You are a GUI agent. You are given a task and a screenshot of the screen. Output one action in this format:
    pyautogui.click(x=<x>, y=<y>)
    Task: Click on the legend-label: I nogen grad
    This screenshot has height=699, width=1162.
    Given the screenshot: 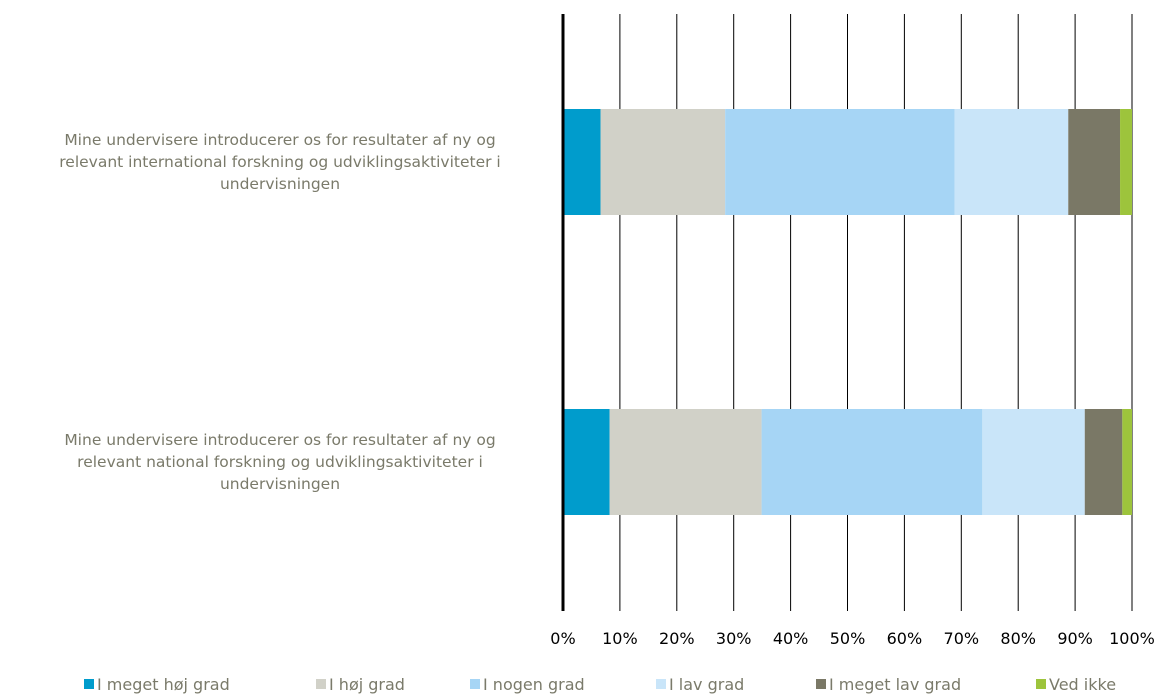 What is the action you would take?
    pyautogui.click(x=534, y=684)
    